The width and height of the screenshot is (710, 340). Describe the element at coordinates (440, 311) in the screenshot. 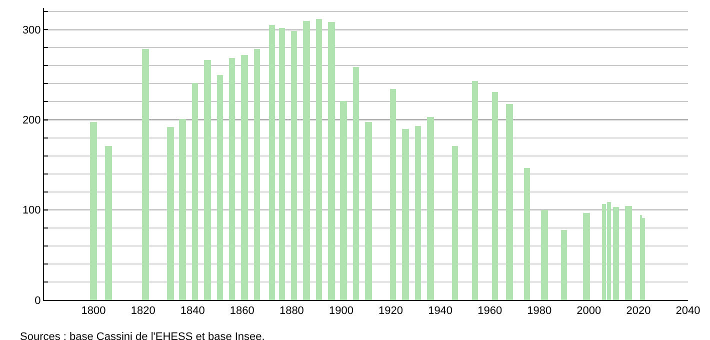

I see `x-tick-label: 1940` at that location.